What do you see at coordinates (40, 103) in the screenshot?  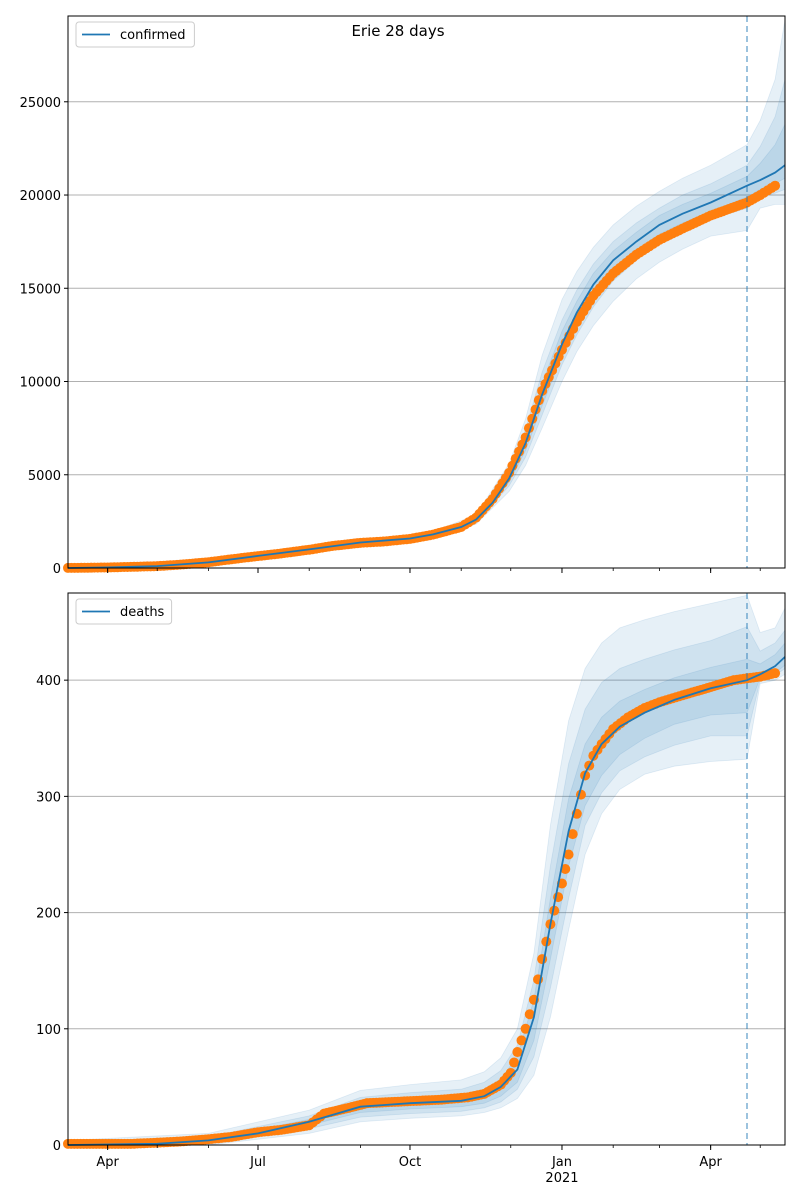 I see `y-tick-label: 25000` at bounding box center [40, 103].